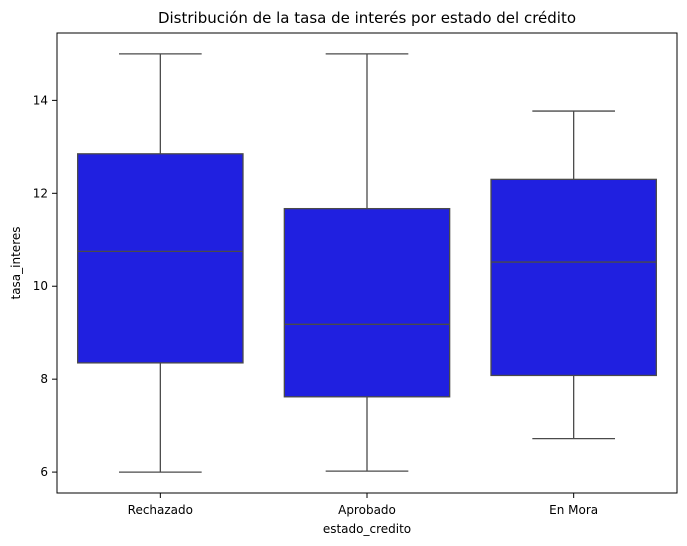 Image resolution: width=687 pixels, height=546 pixels. Describe the element at coordinates (160, 510) in the screenshot. I see `x-tick-label: Rechazado` at that location.